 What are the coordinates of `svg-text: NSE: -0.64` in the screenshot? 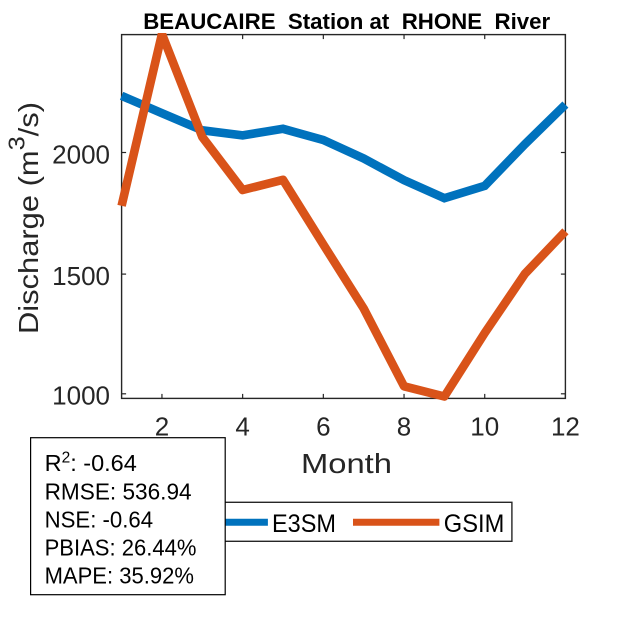 It's located at (99, 519).